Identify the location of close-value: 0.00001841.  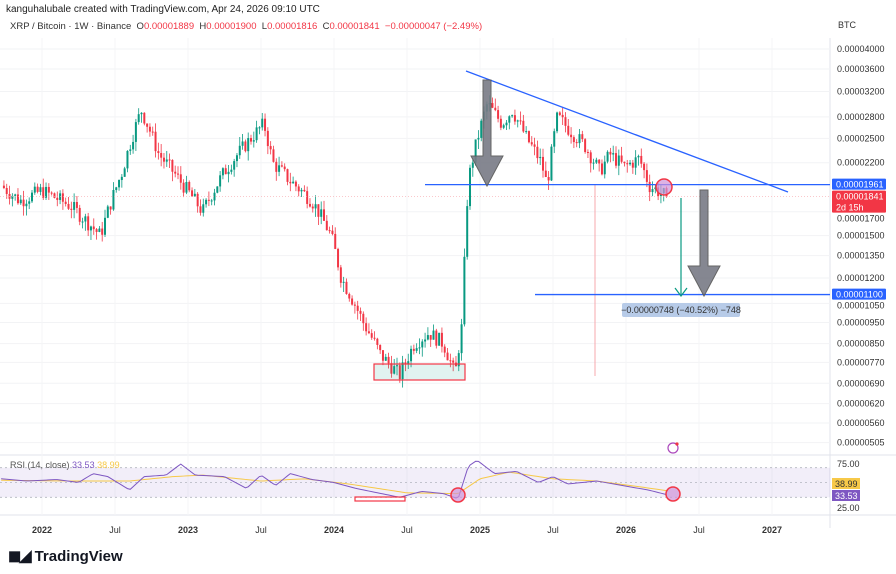
(354, 26).